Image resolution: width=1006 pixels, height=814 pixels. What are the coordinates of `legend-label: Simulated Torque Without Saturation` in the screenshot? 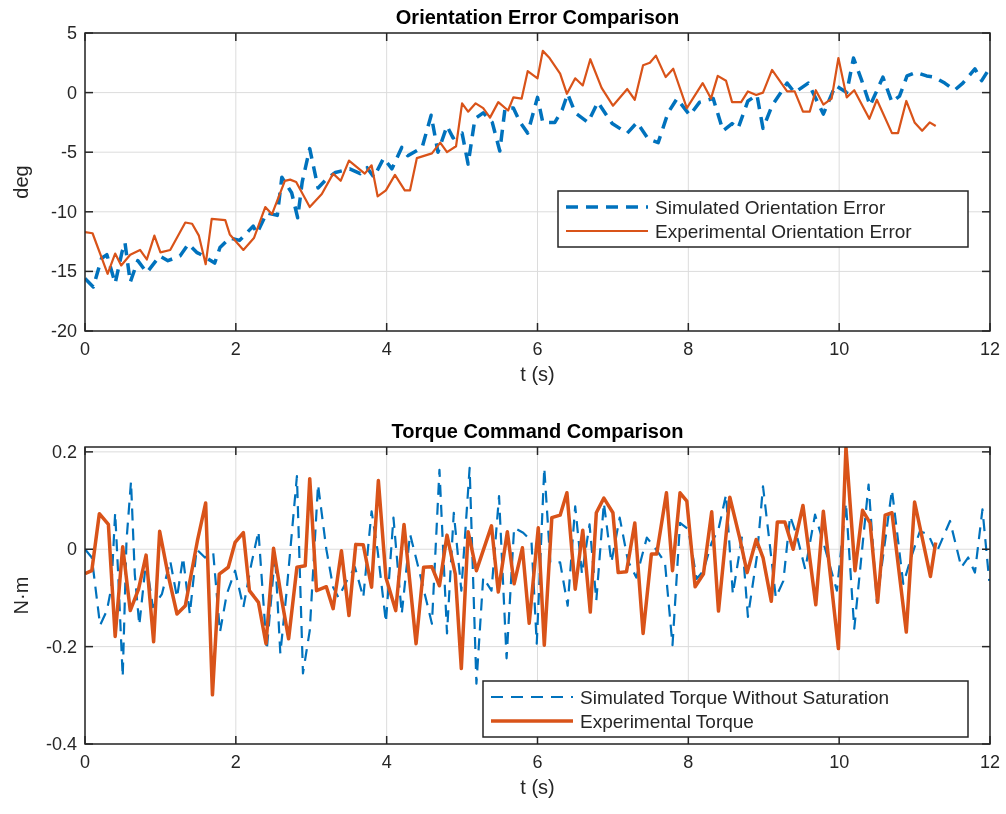 It's located at (735, 697).